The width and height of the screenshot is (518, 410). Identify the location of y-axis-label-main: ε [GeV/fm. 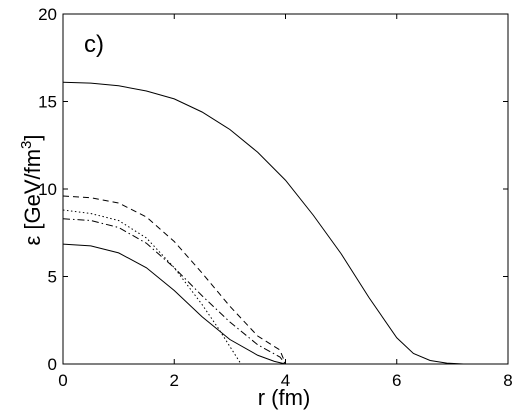
(32, 197).